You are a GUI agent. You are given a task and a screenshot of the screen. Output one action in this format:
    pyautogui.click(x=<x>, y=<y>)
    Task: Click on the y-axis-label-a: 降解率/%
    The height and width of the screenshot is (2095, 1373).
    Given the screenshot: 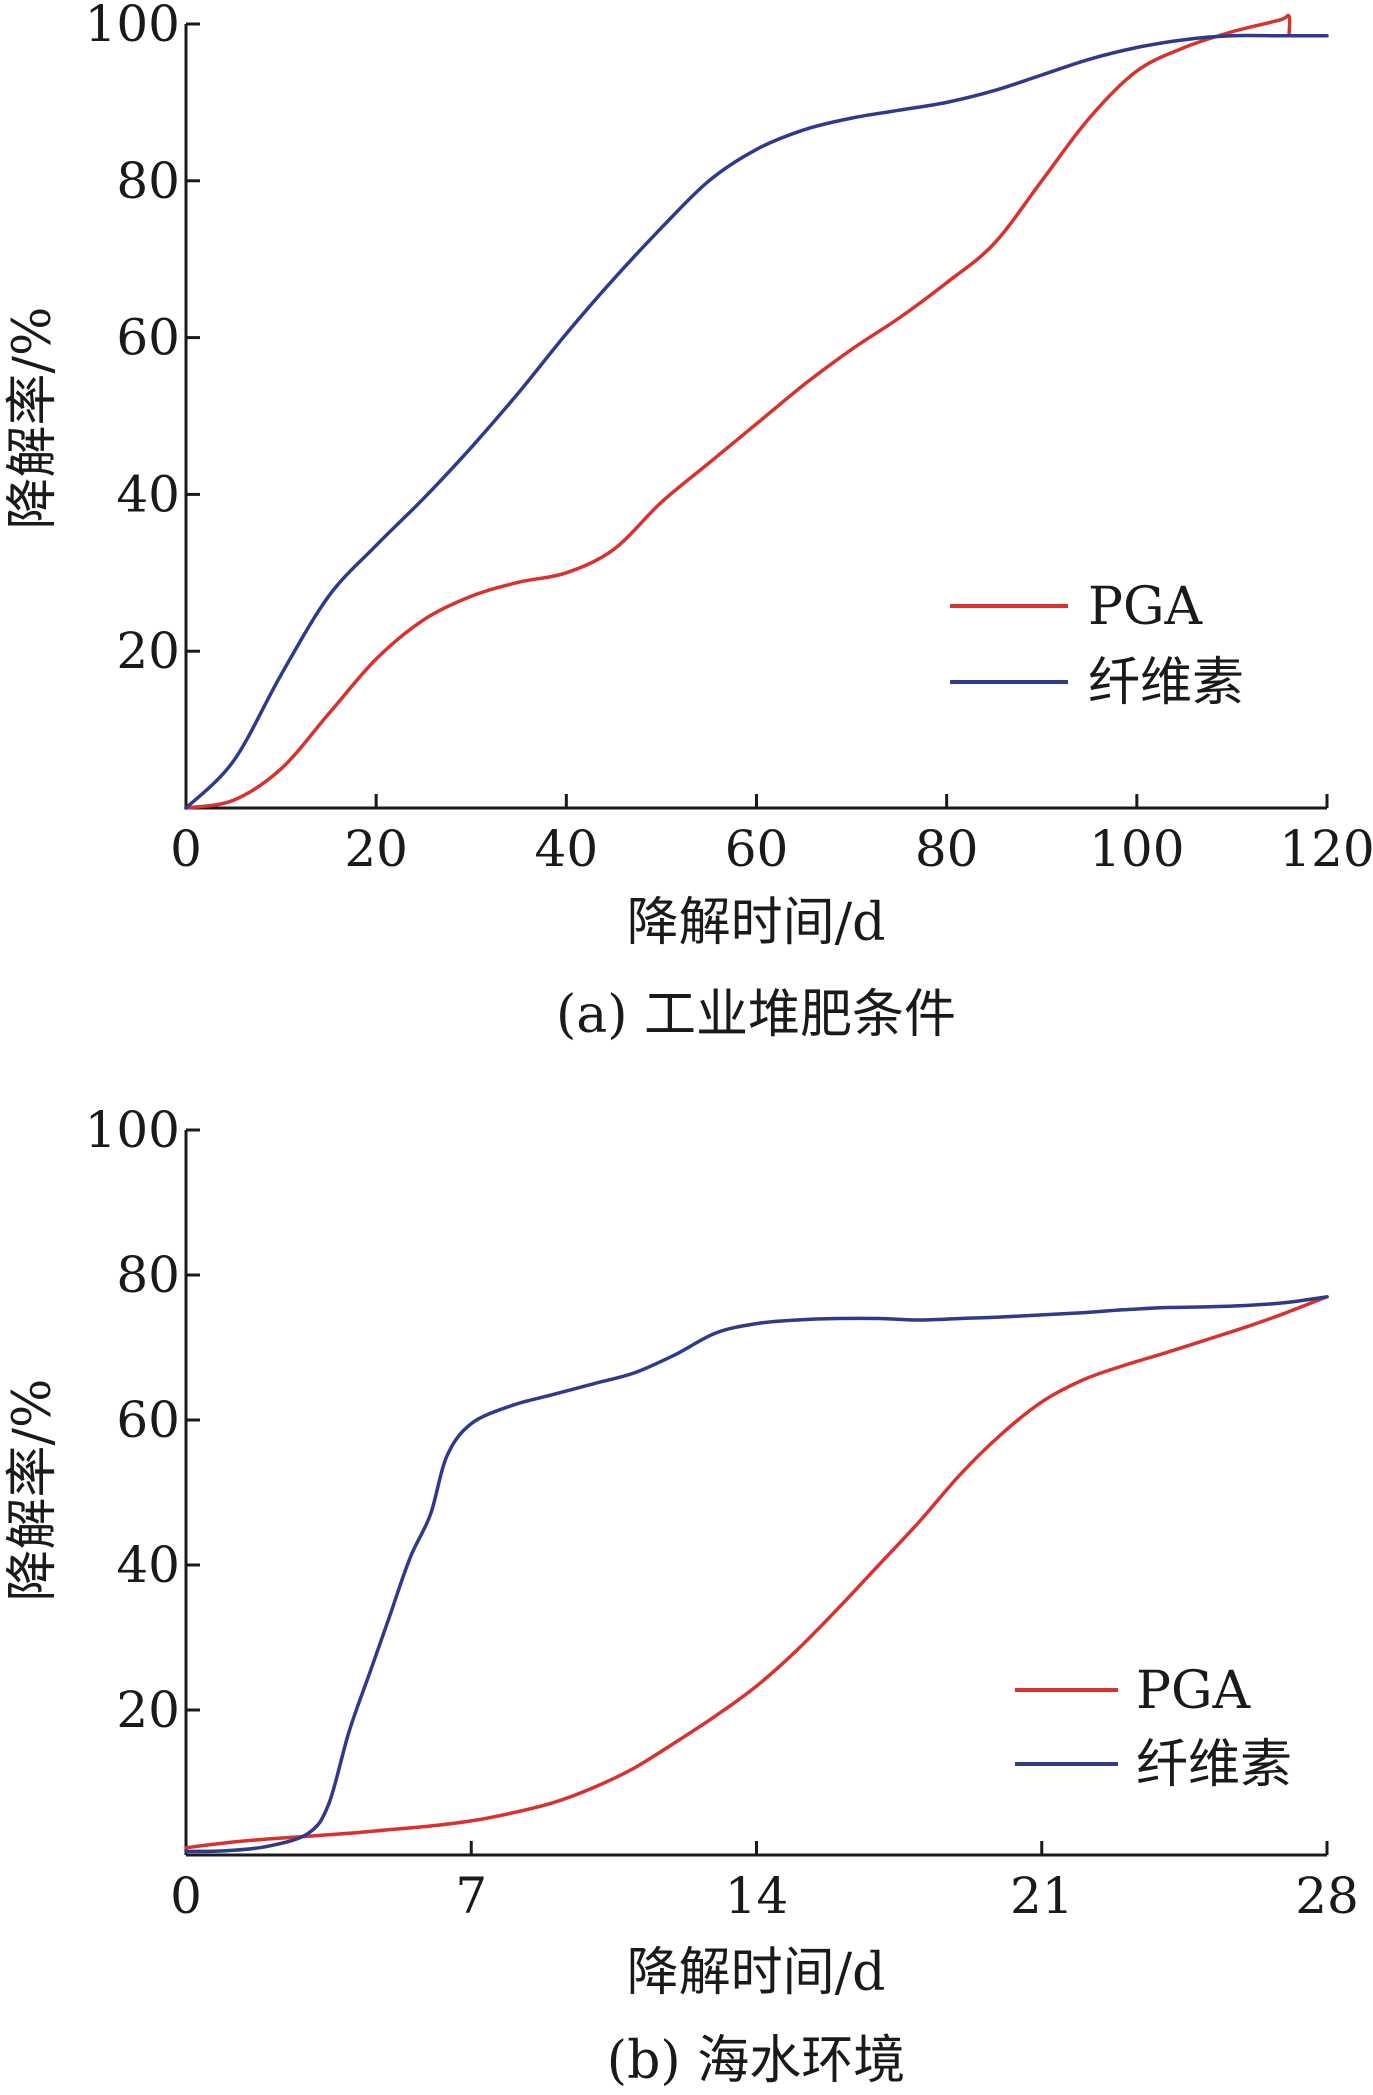 What is the action you would take?
    pyautogui.click(x=33, y=418)
    